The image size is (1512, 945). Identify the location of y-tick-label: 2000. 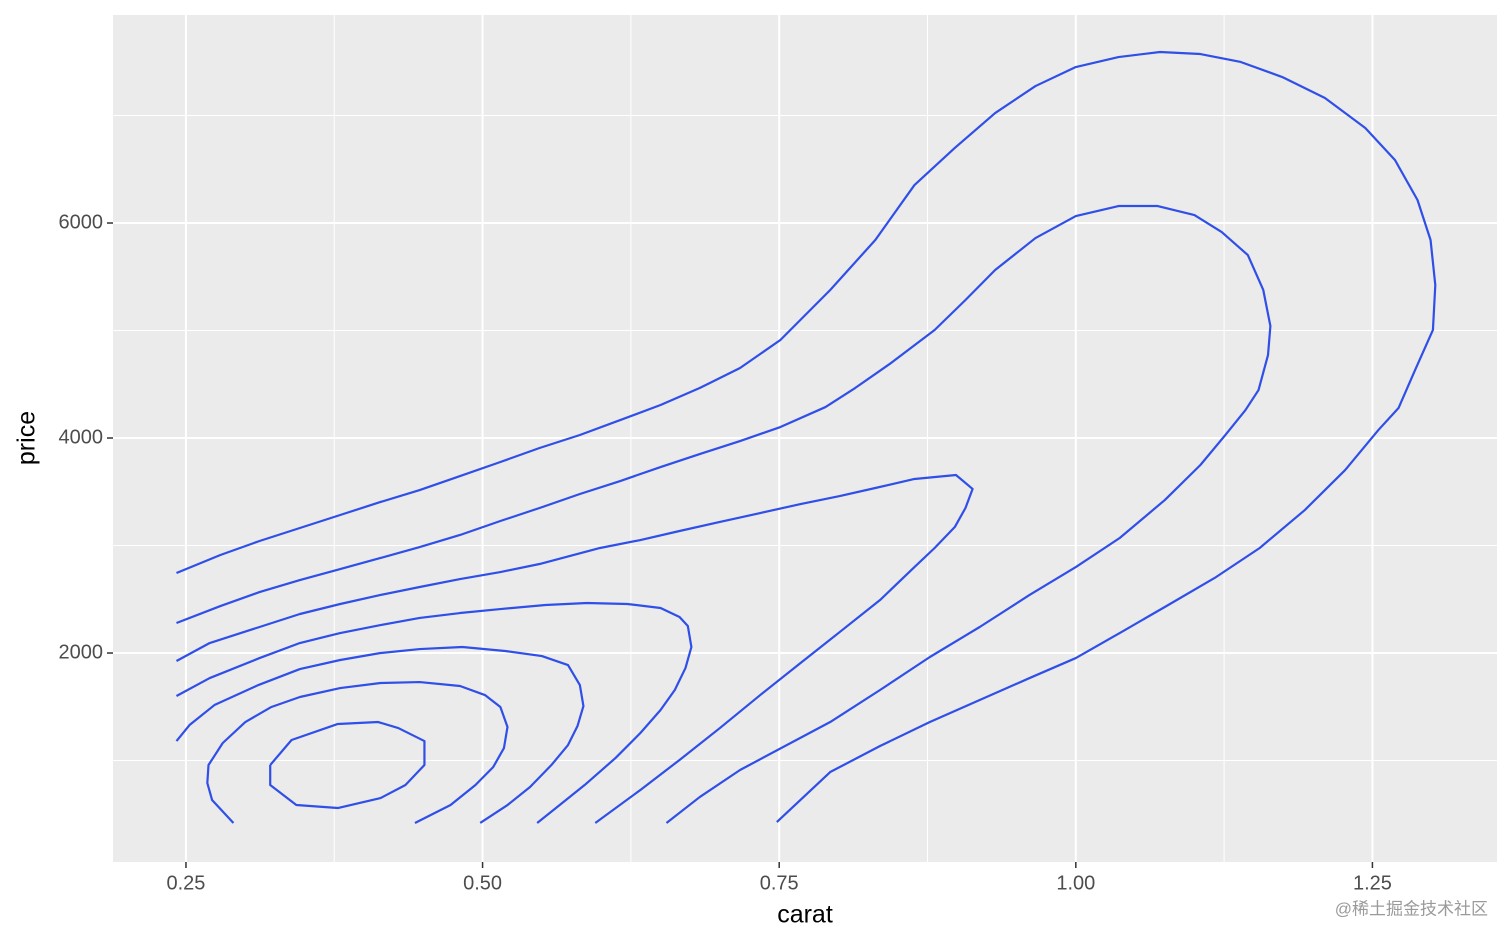
(81, 652).